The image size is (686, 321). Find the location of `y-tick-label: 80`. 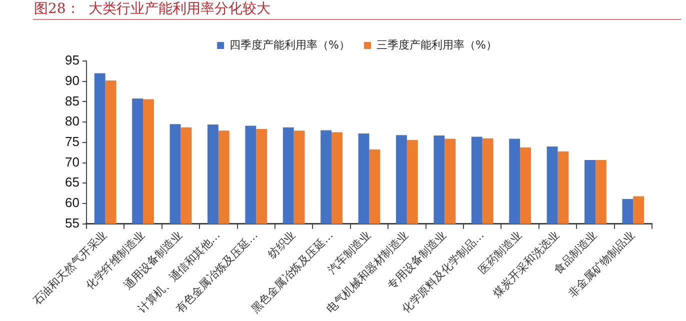

y-tick-label: 80 is located at coordinates (72, 121).